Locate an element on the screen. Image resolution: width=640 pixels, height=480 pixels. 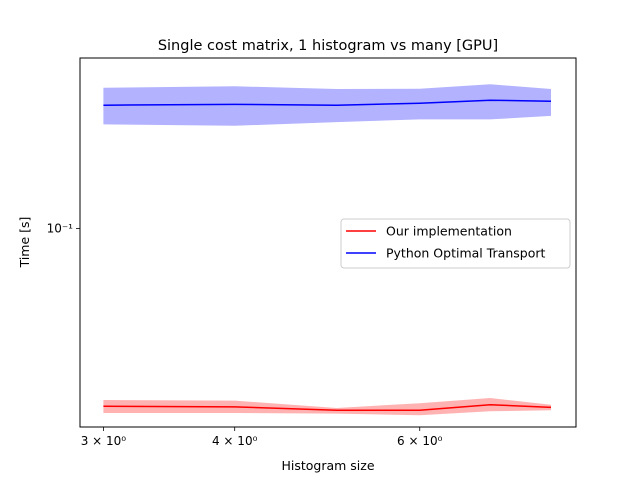
x-tick-label: 4 × 10⁰ is located at coordinates (235, 441).